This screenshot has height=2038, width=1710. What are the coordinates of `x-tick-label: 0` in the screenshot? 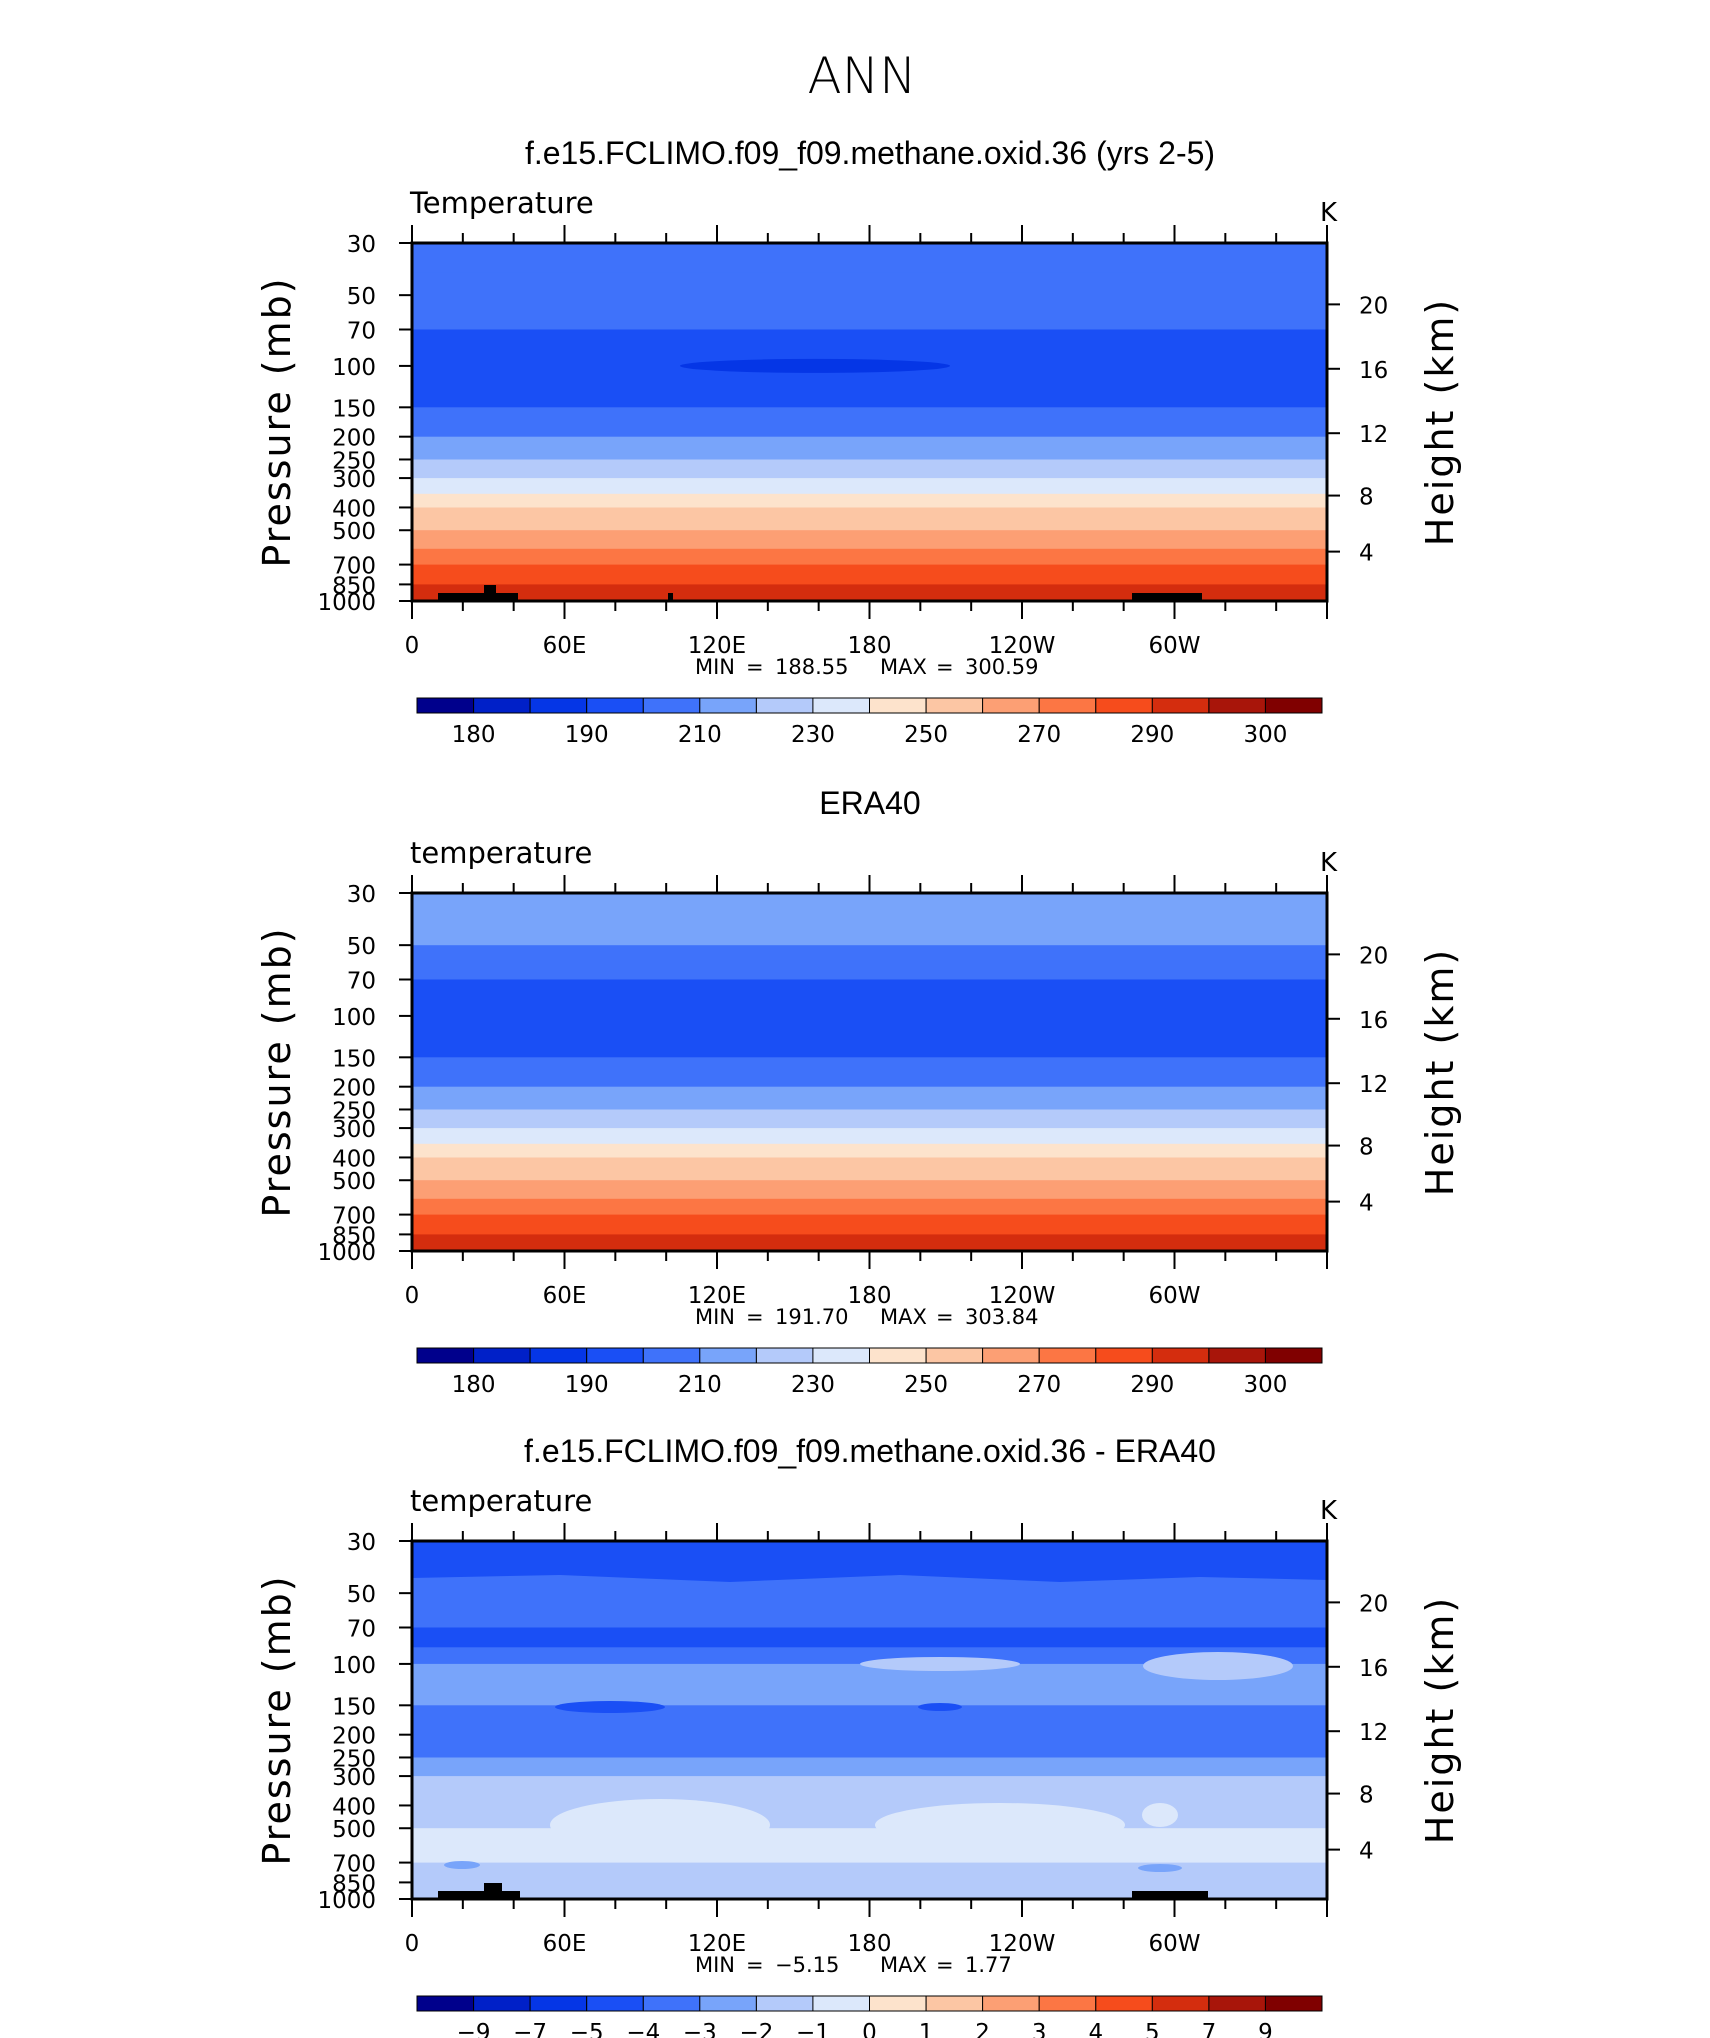 It's located at (412, 1944).